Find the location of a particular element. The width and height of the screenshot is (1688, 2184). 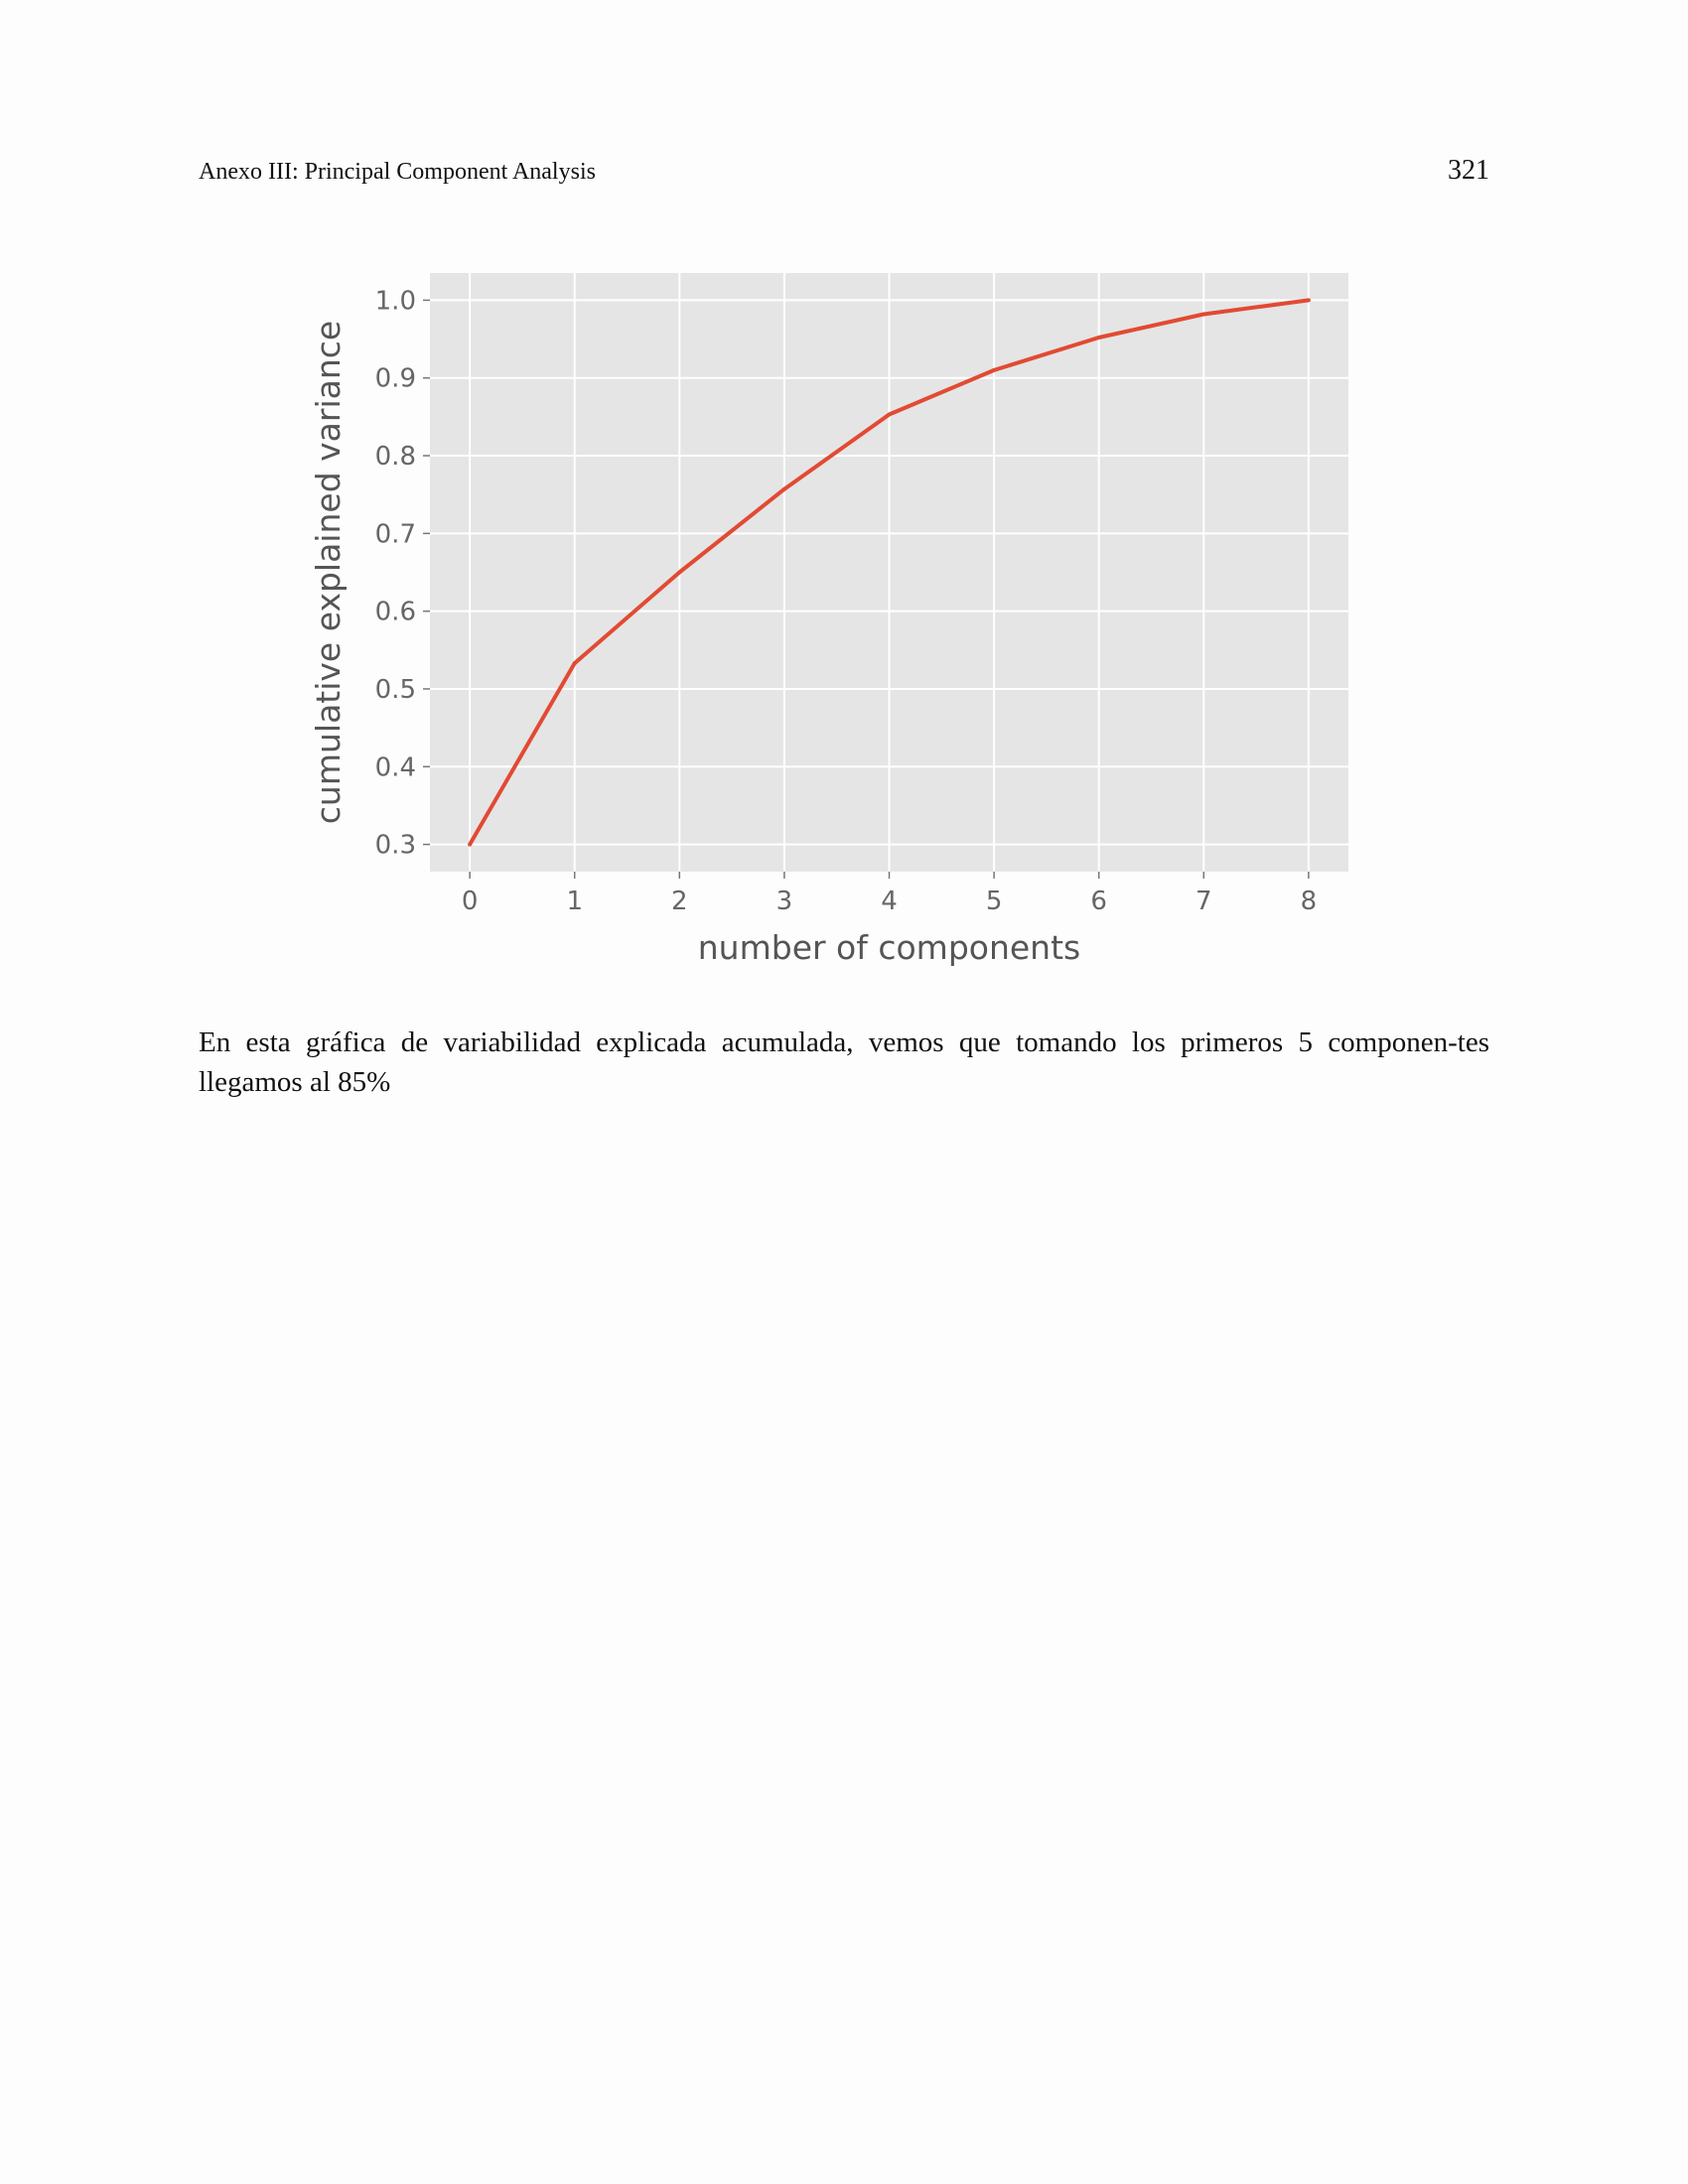

y-tick-label: 0.6 is located at coordinates (395, 612).